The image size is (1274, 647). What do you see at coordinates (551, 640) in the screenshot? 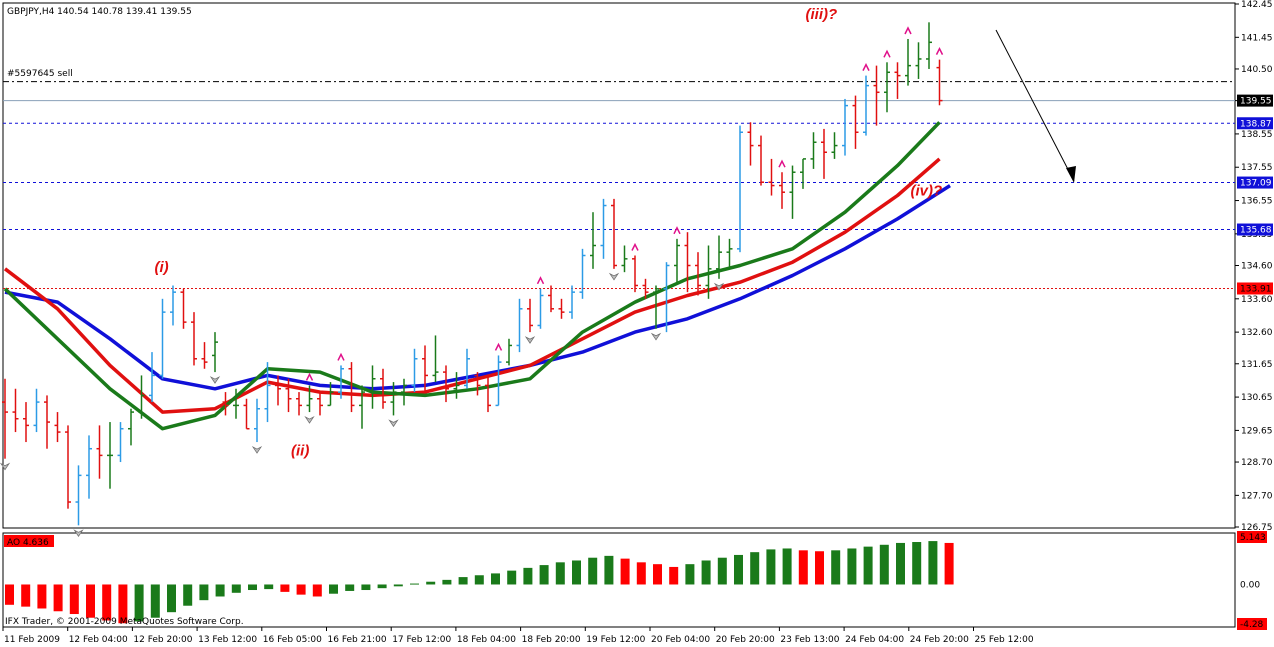
I see `time-tick-label: 18 Feb 20:00` at bounding box center [551, 640].